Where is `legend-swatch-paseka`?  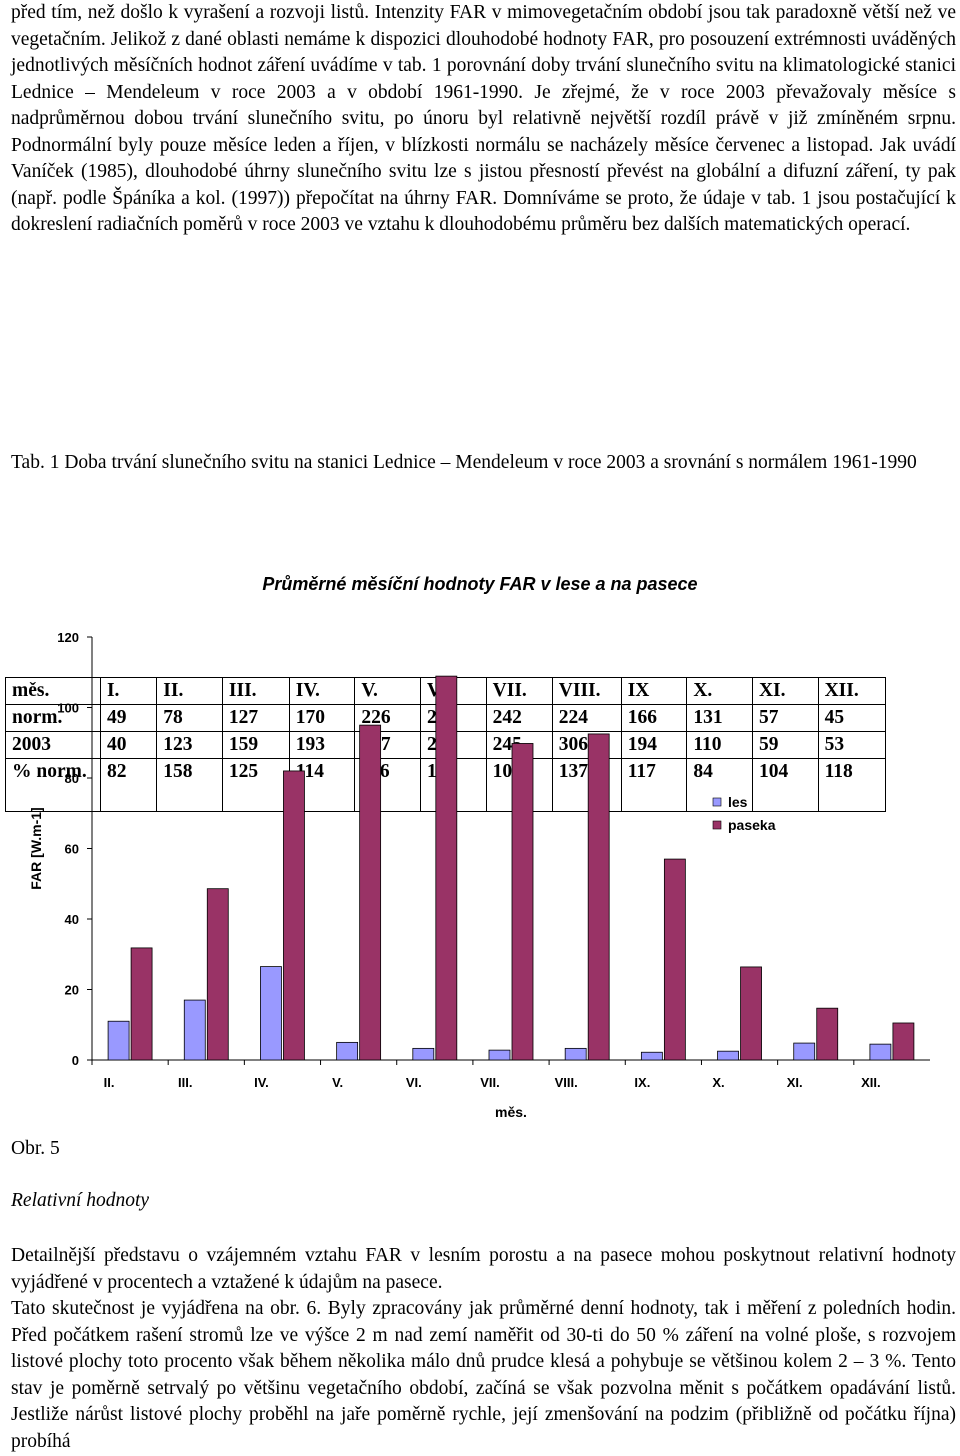 legend-swatch-paseka is located at coordinates (717, 825).